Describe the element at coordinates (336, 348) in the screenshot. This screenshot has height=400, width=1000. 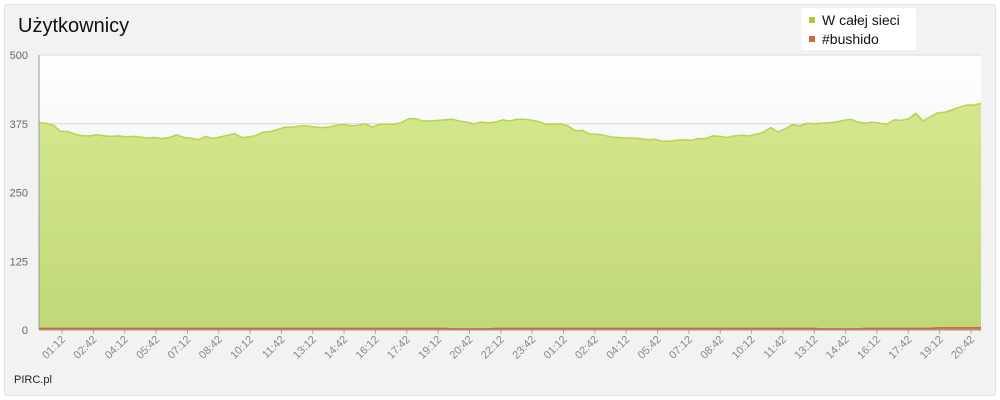
I see `x-tick-label-9: 14:42` at that location.